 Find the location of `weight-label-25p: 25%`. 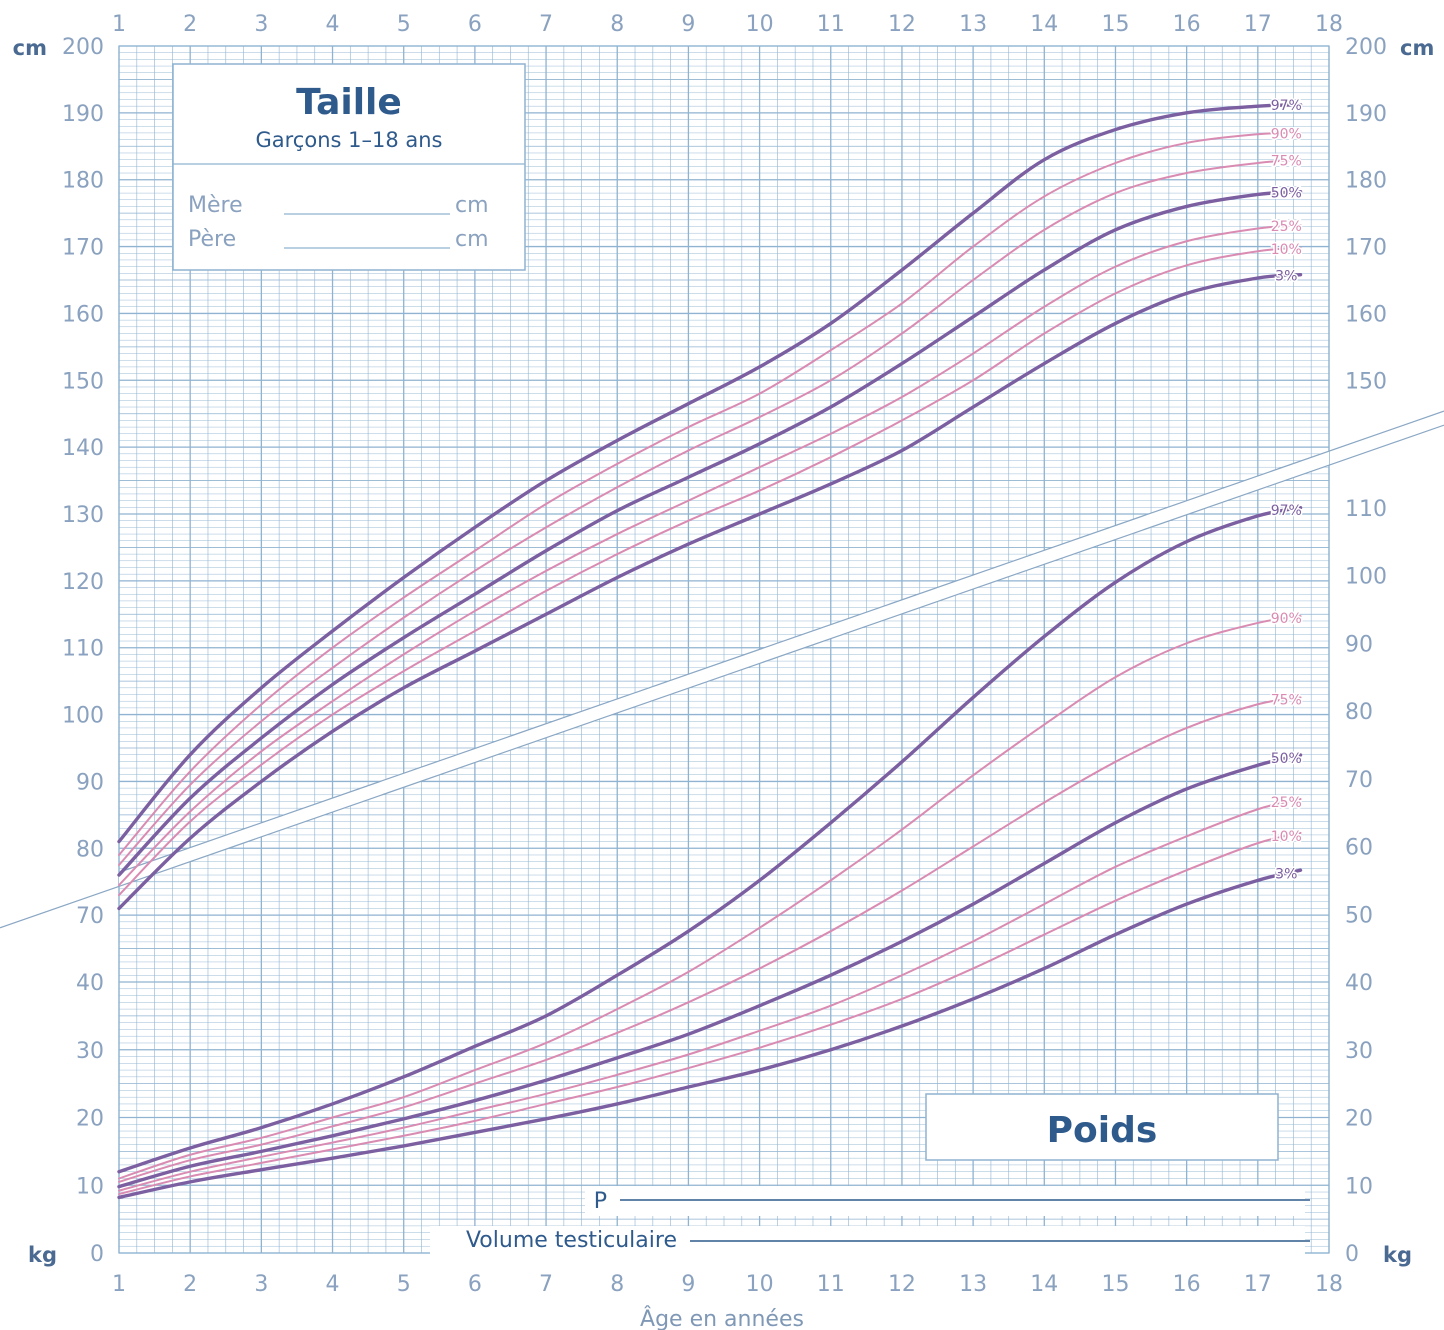

weight-label-25p: 25% is located at coordinates (1286, 803).